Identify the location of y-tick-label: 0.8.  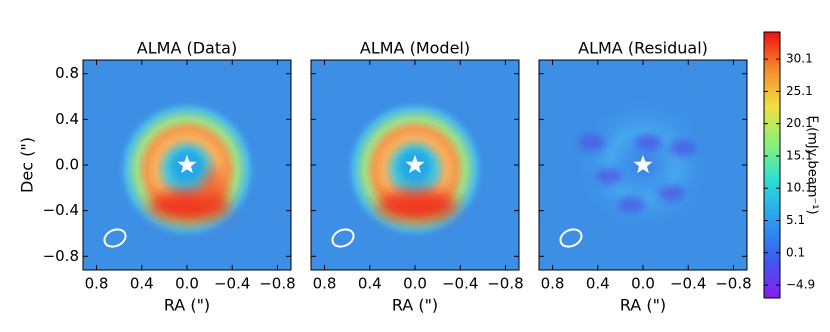
(67, 73).